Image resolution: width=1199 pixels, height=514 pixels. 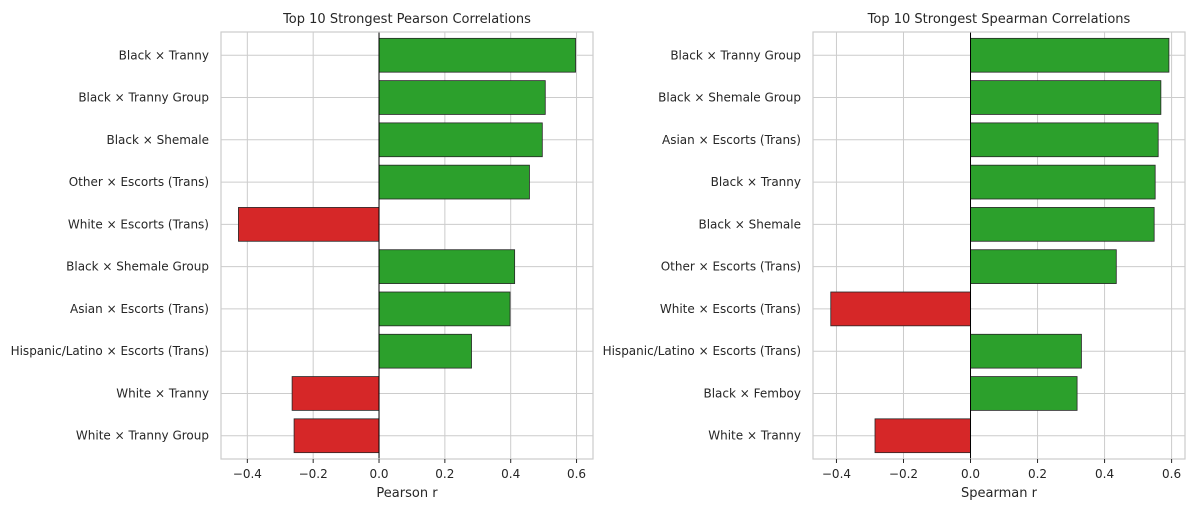 What do you see at coordinates (836, 474) in the screenshot?
I see `spearman-xtick-label-0: −0.4` at bounding box center [836, 474].